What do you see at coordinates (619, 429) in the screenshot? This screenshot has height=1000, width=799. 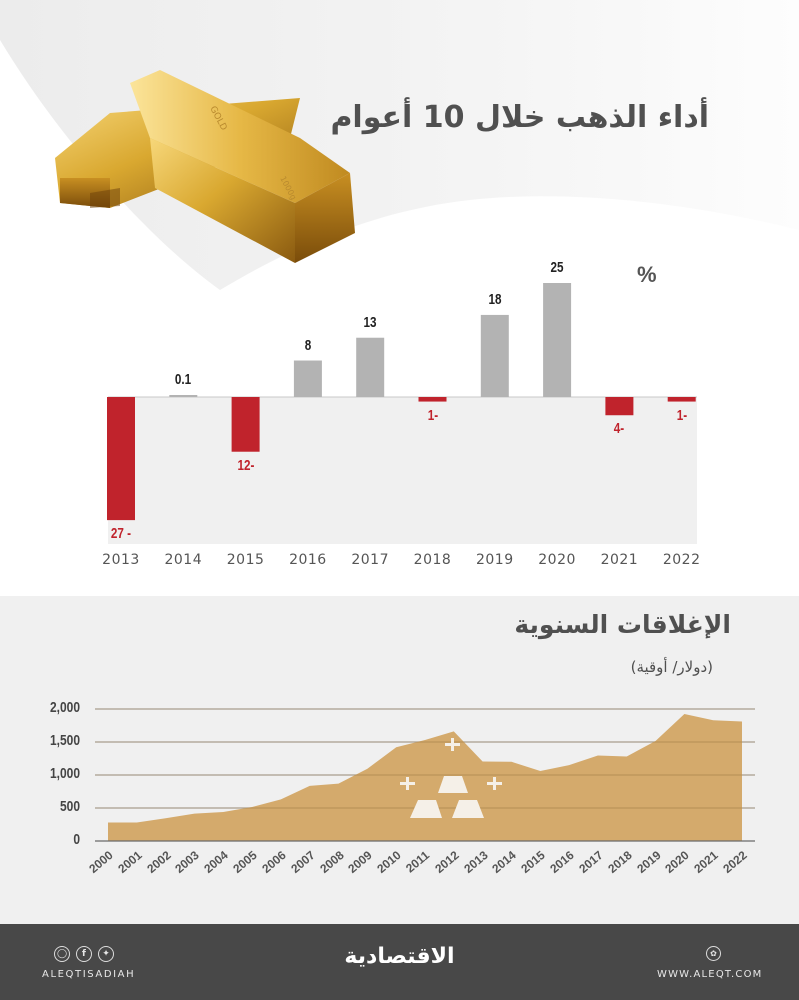 I see `bar-value-label: 4-` at bounding box center [619, 429].